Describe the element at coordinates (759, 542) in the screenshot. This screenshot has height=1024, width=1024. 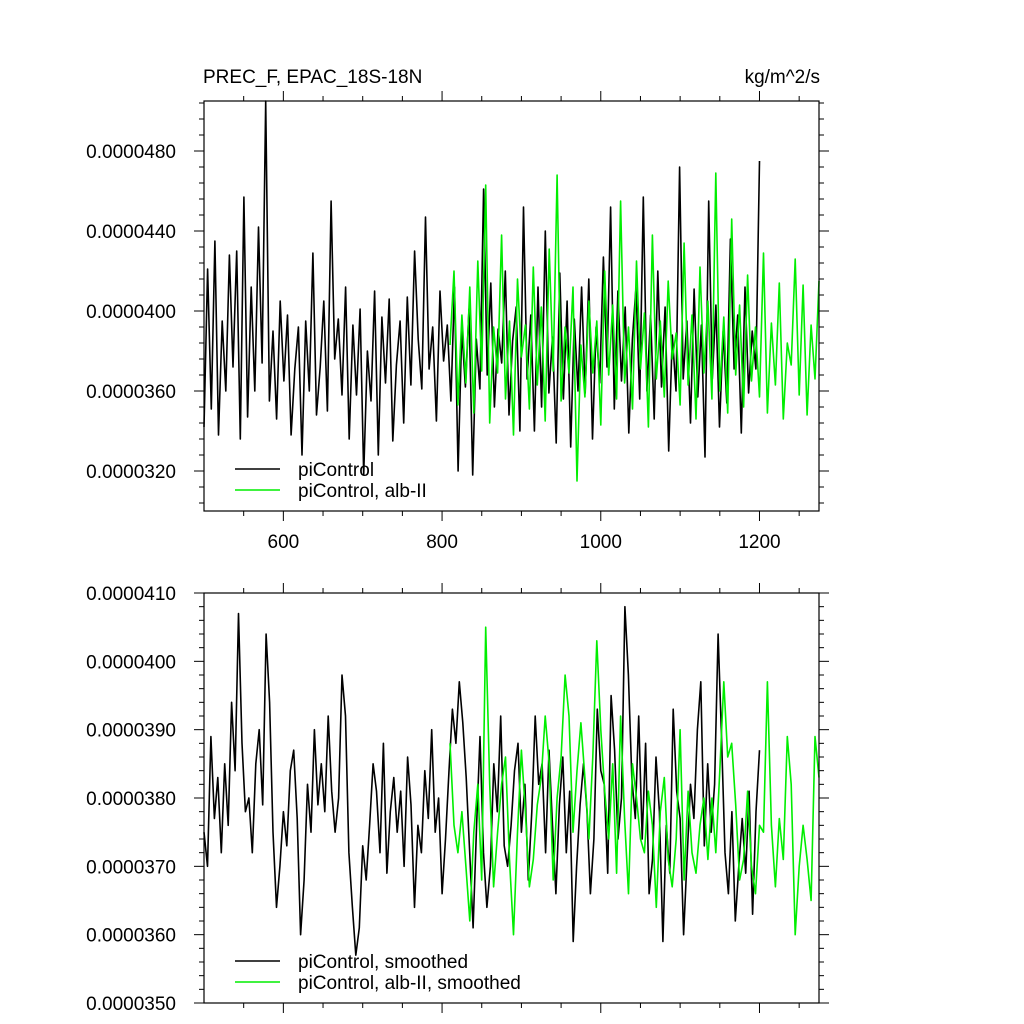
I see `x-tick-label: 1200` at that location.